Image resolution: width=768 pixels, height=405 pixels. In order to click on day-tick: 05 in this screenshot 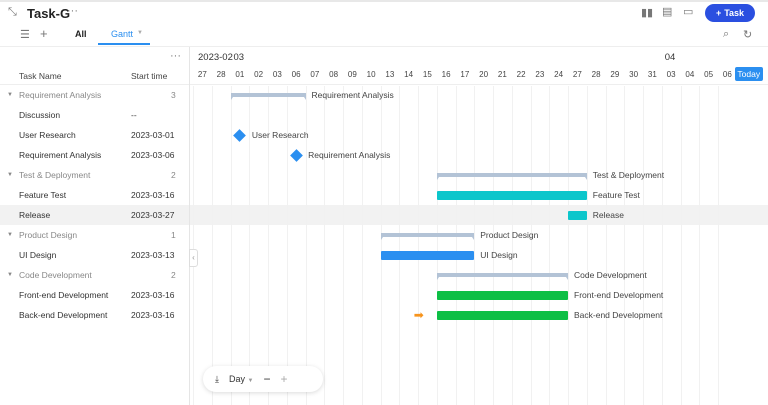, I will do `click(709, 74)`.